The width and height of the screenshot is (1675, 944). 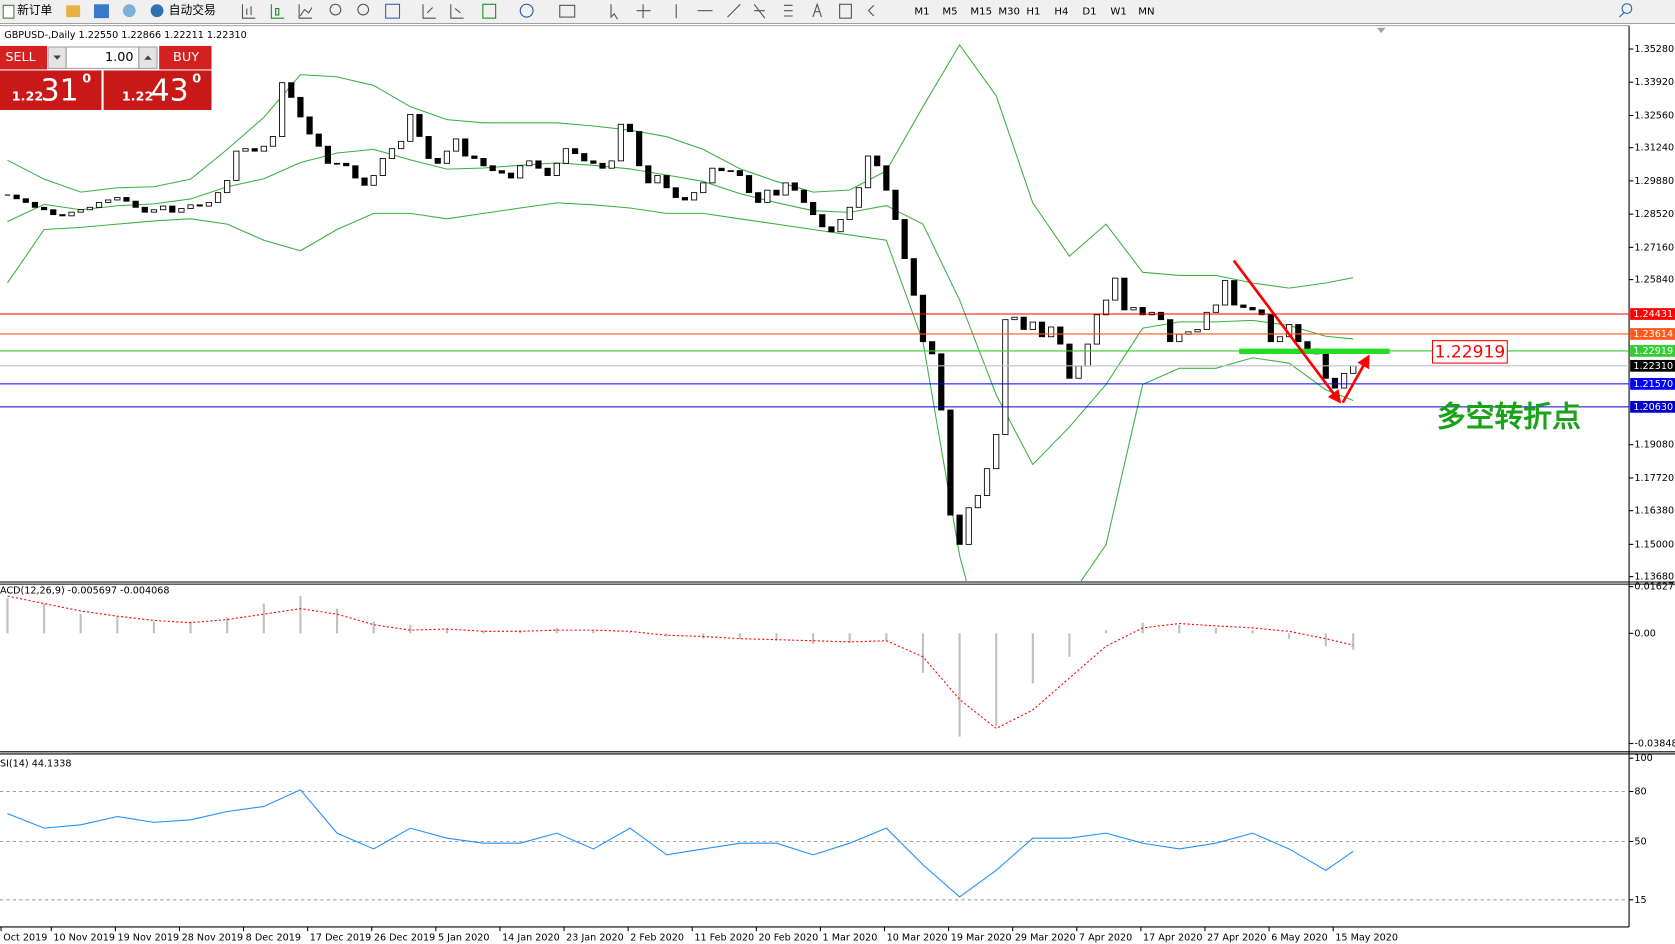 I want to click on price-level-label: 1.21570, so click(x=1653, y=384).